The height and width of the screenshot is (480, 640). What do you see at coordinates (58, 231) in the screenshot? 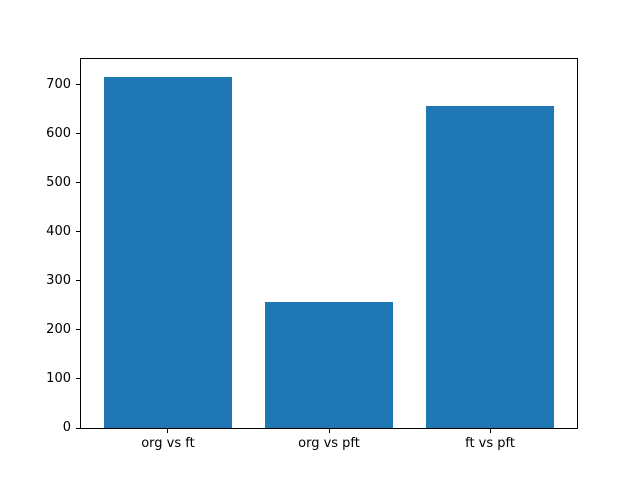
I see `y-axis-tick-label: 400` at bounding box center [58, 231].